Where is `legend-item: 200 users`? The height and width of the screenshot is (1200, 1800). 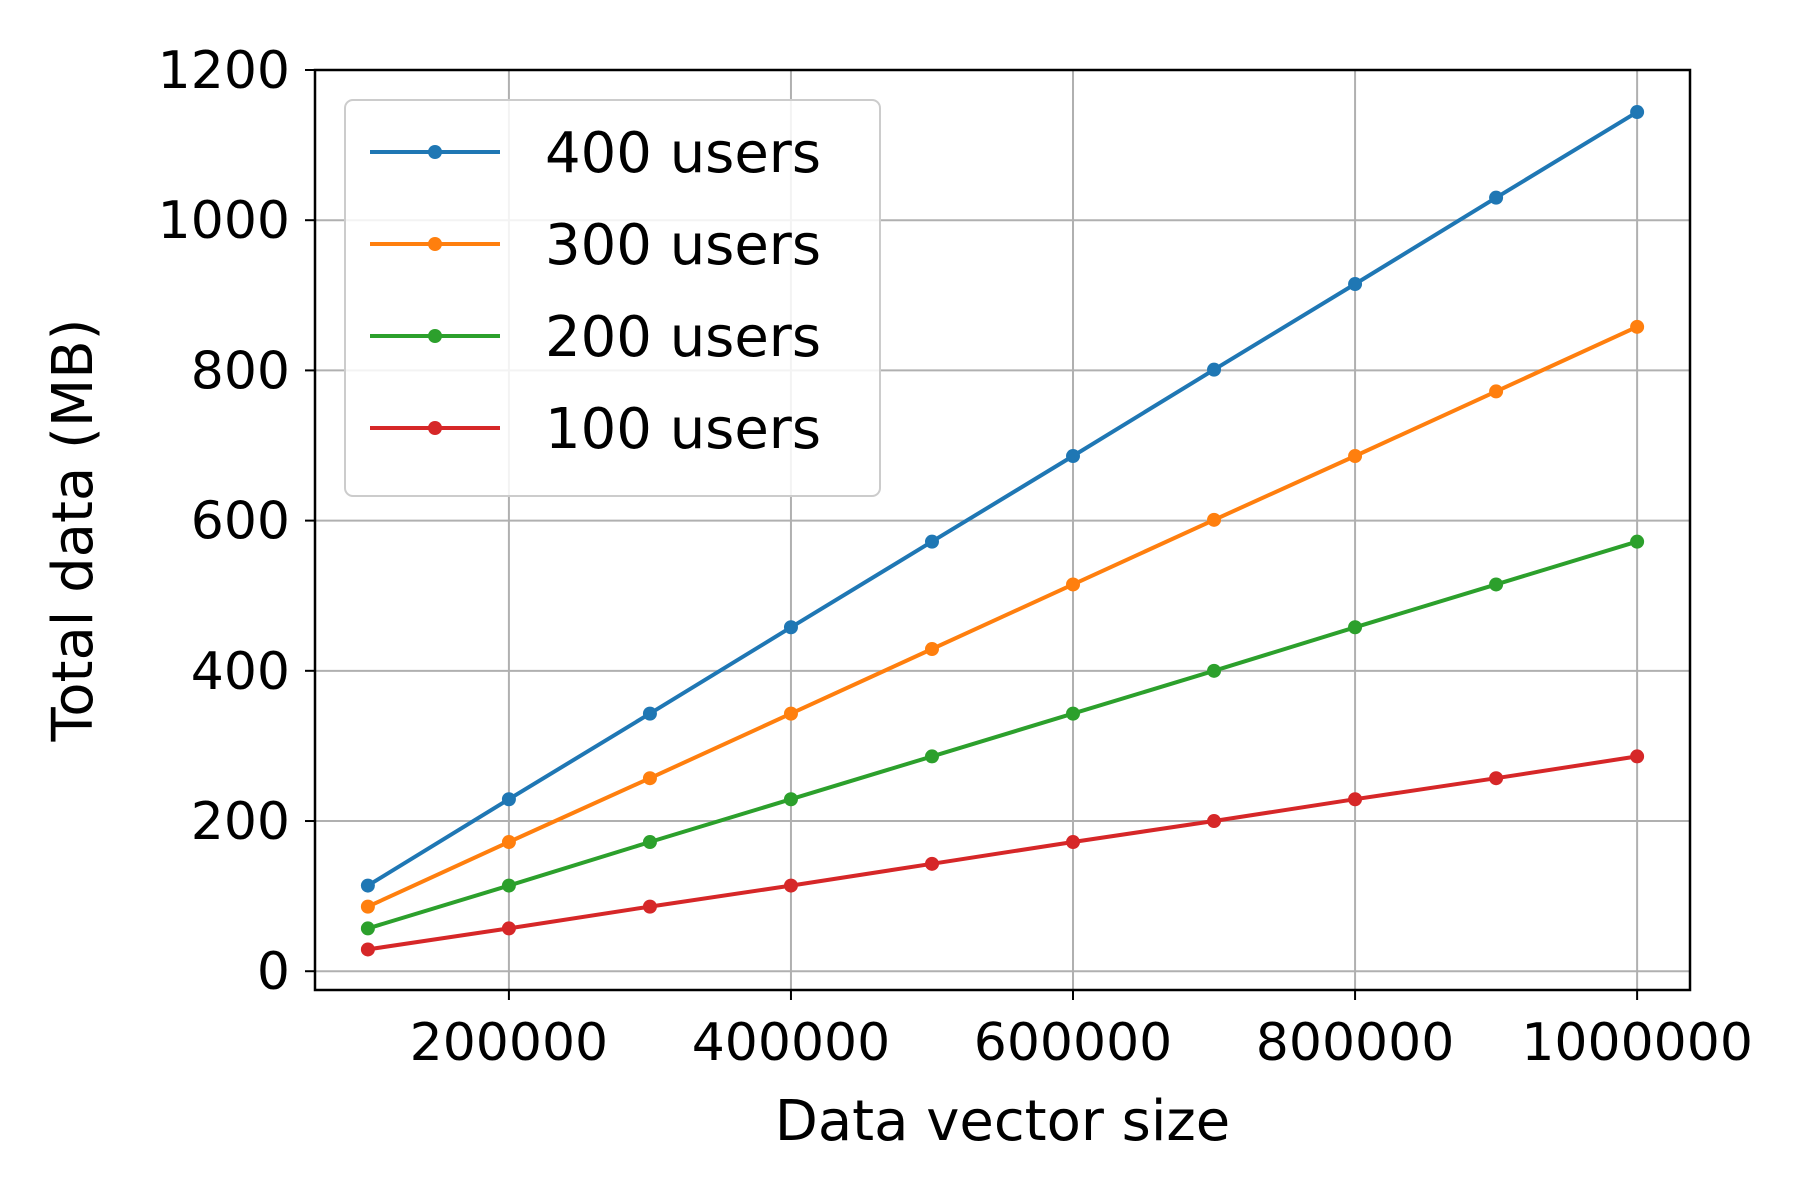 legend-item: 200 users is located at coordinates (595, 337).